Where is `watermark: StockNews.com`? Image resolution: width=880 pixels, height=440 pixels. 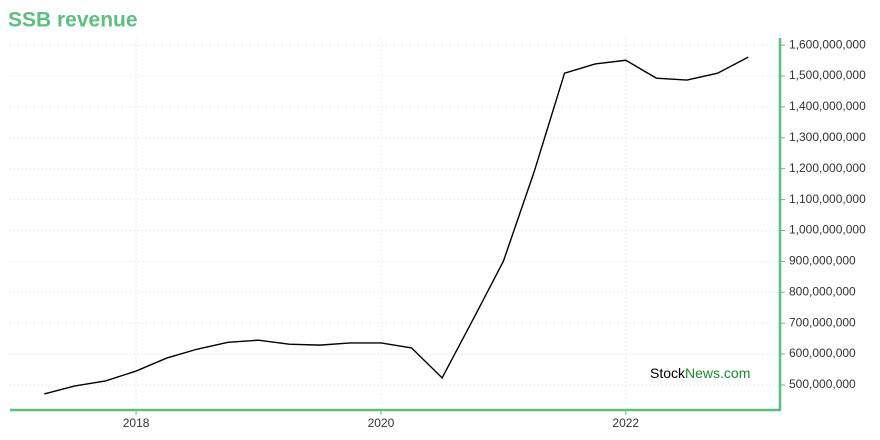
watermark: StockNews.com is located at coordinates (700, 373).